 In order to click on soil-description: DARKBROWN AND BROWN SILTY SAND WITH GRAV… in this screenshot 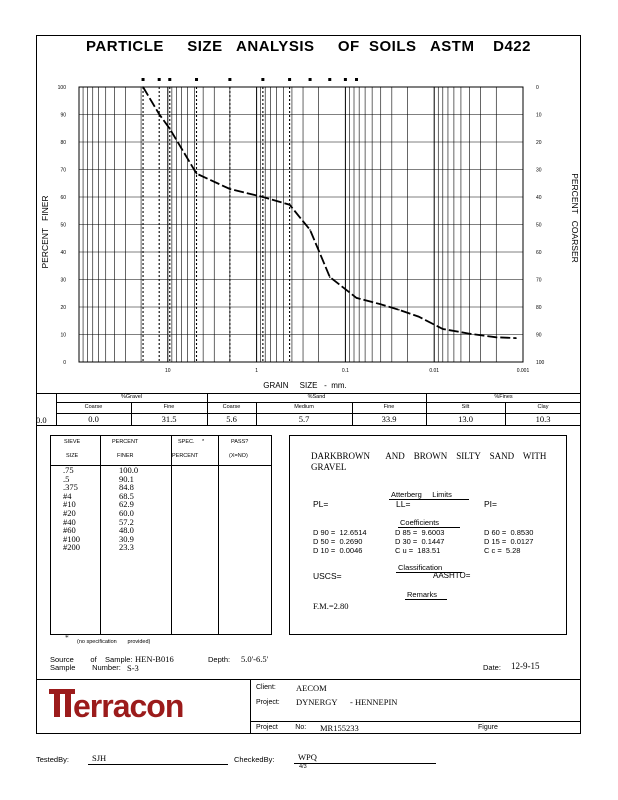, I will do `click(429, 461)`.